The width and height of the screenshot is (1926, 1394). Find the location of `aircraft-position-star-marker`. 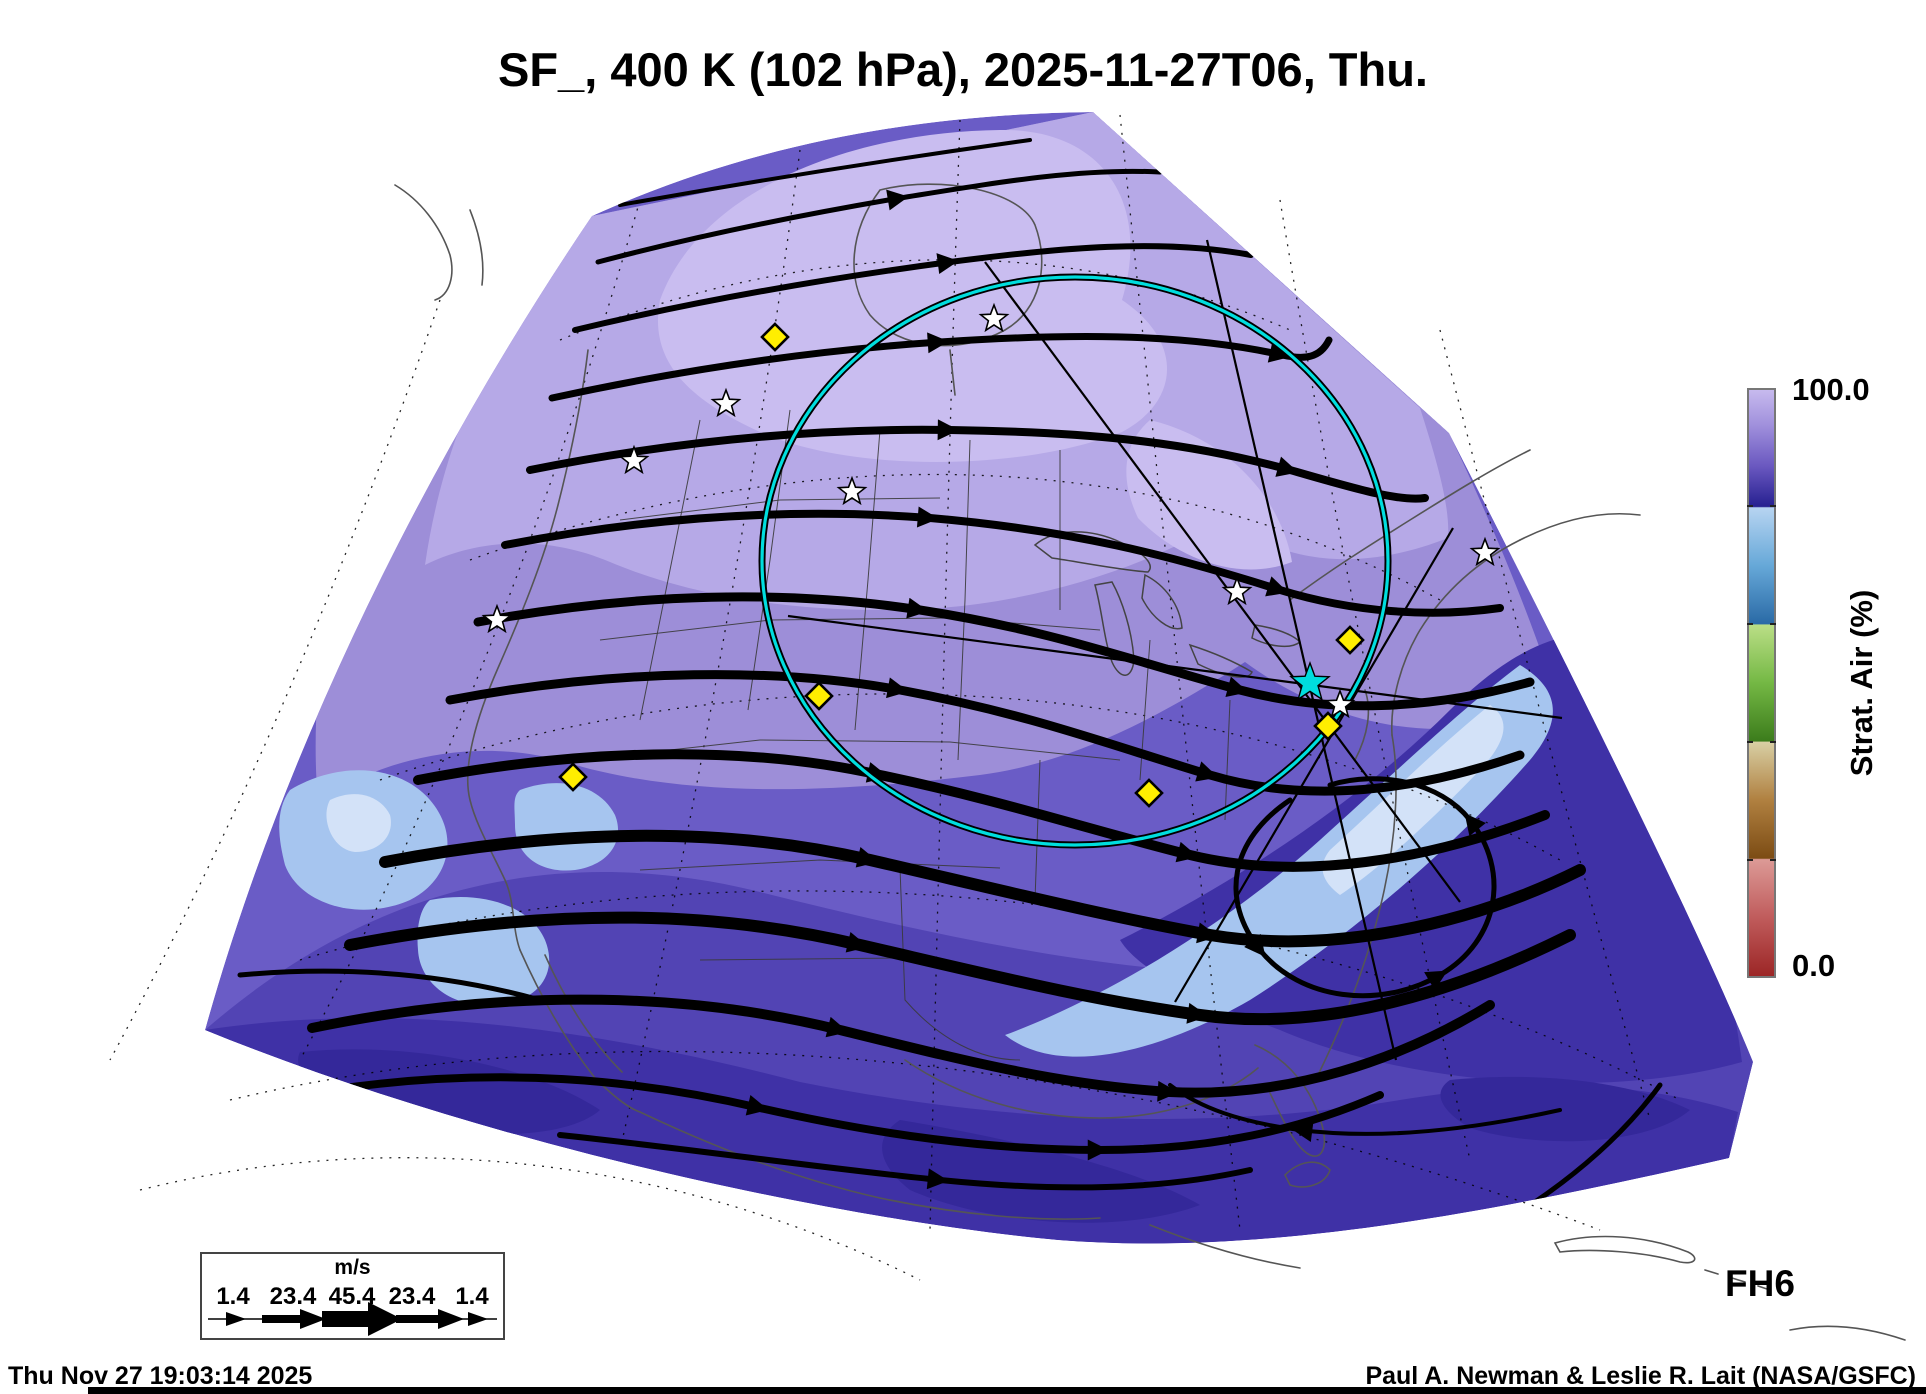

aircraft-position-star-marker is located at coordinates (1310, 680).